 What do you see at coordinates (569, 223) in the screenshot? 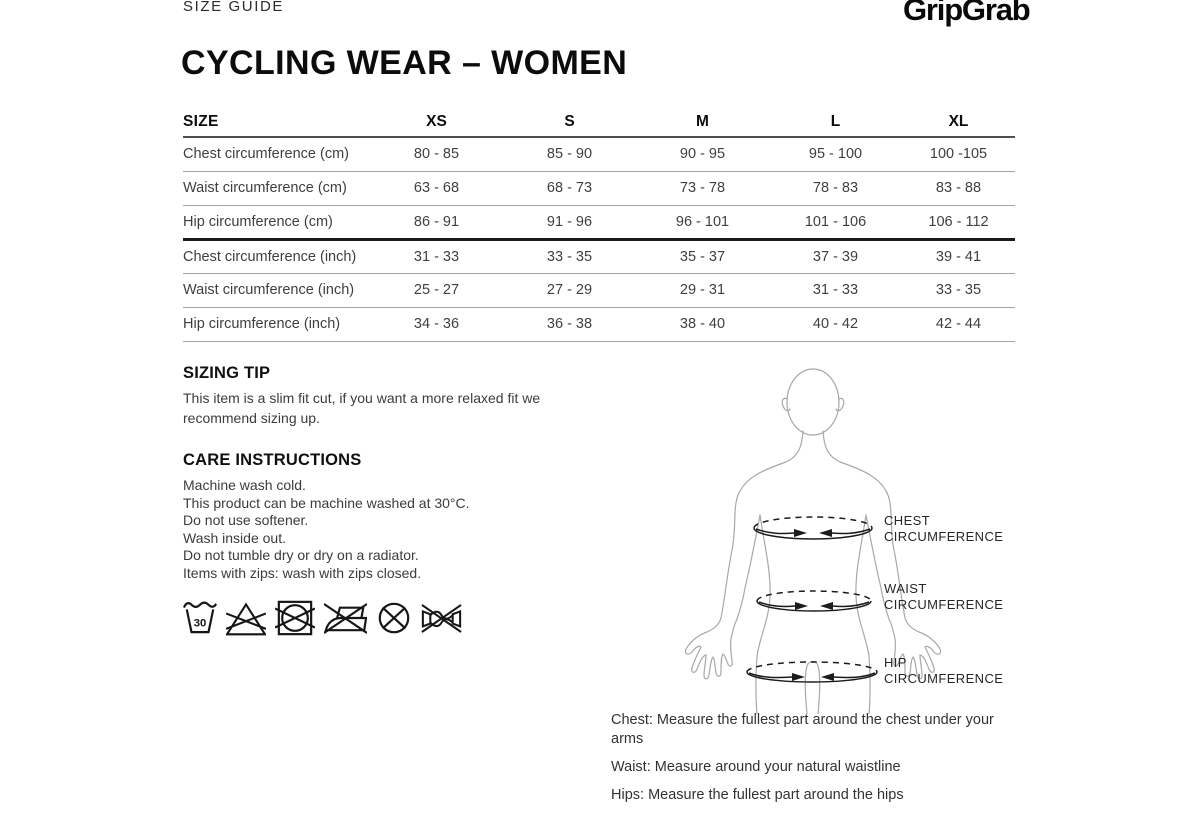
I see `size-cell: 91 - 96` at bounding box center [569, 223].